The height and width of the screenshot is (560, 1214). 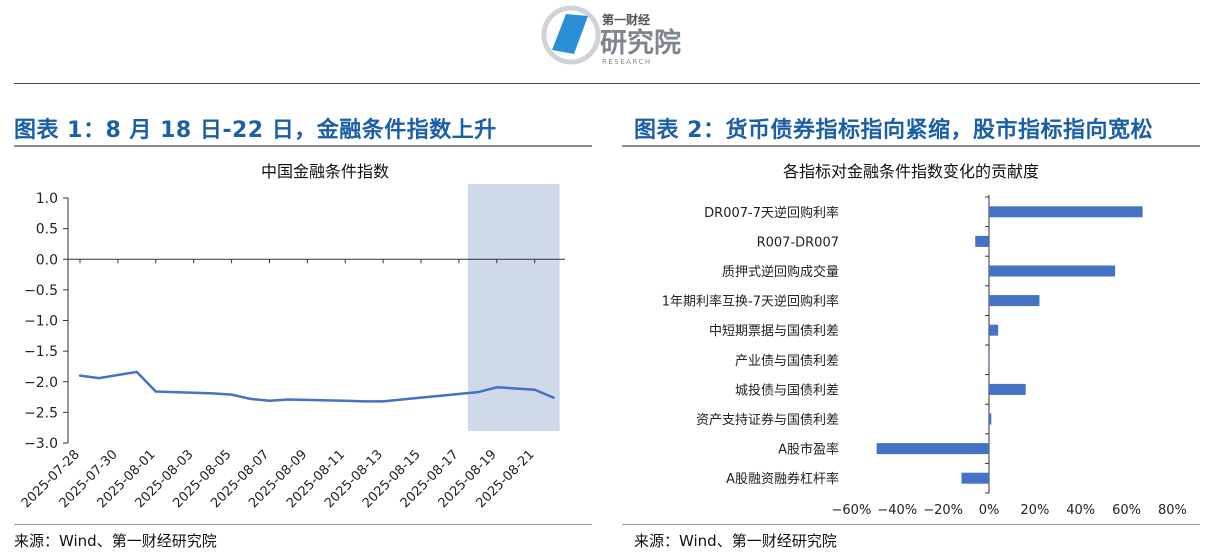 I want to click on logo-ring-icon, so click(x=571, y=35).